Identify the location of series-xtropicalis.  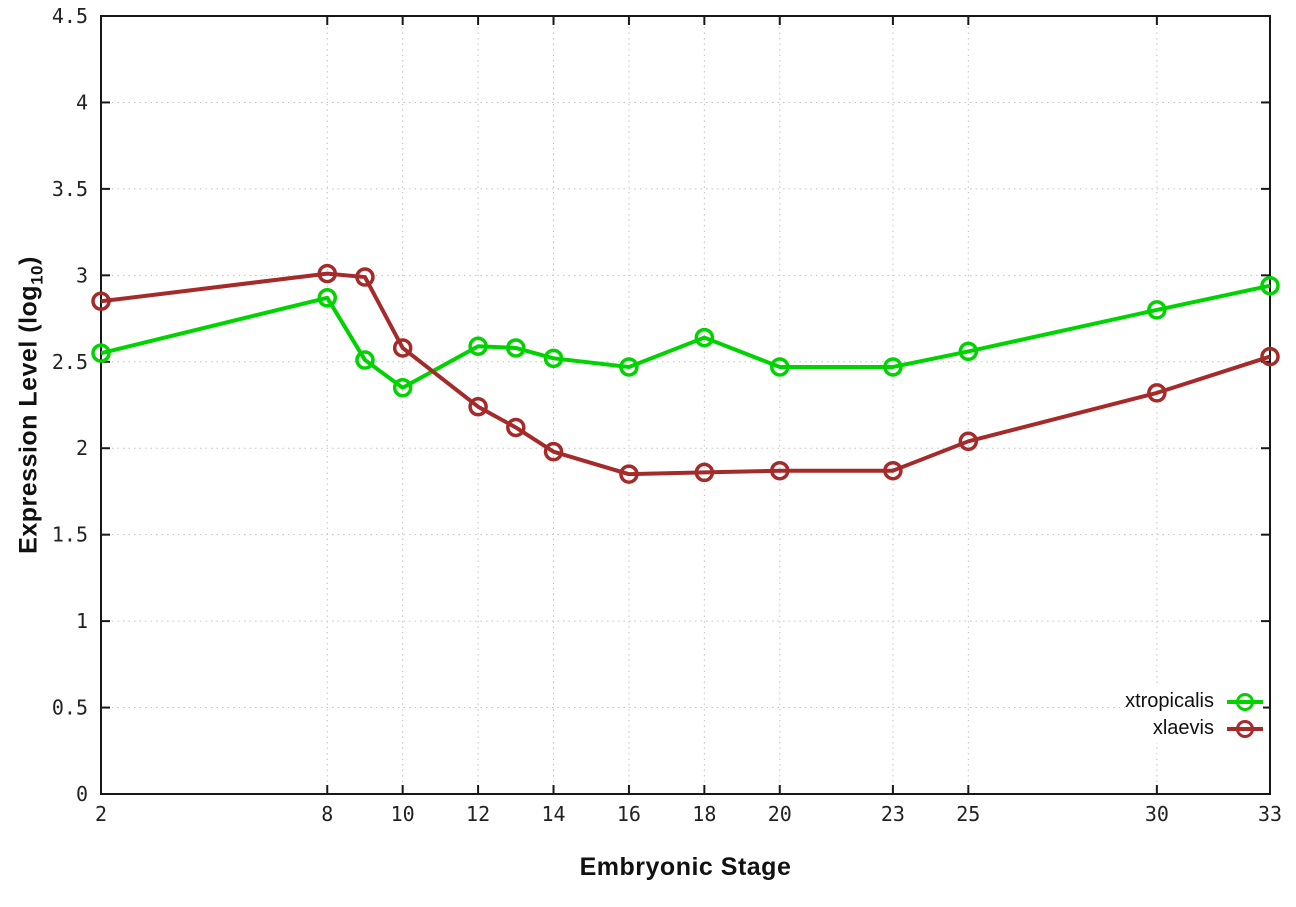
(685, 336).